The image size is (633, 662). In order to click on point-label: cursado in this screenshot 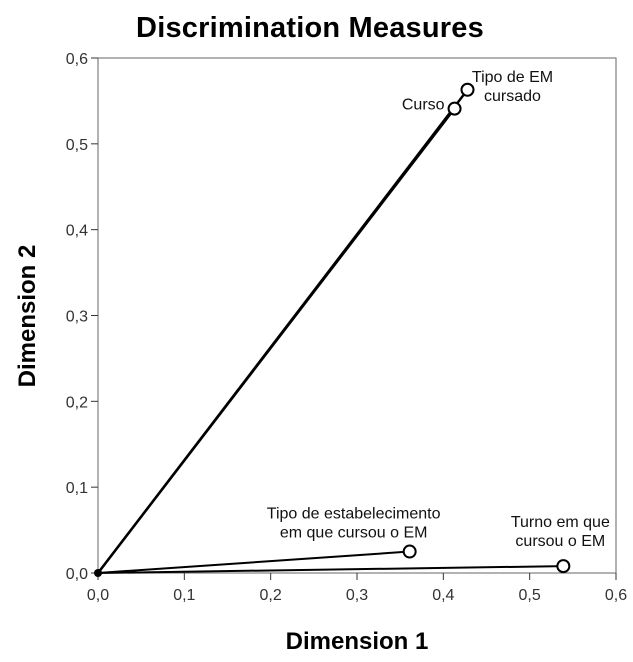, I will do `click(512, 96)`.